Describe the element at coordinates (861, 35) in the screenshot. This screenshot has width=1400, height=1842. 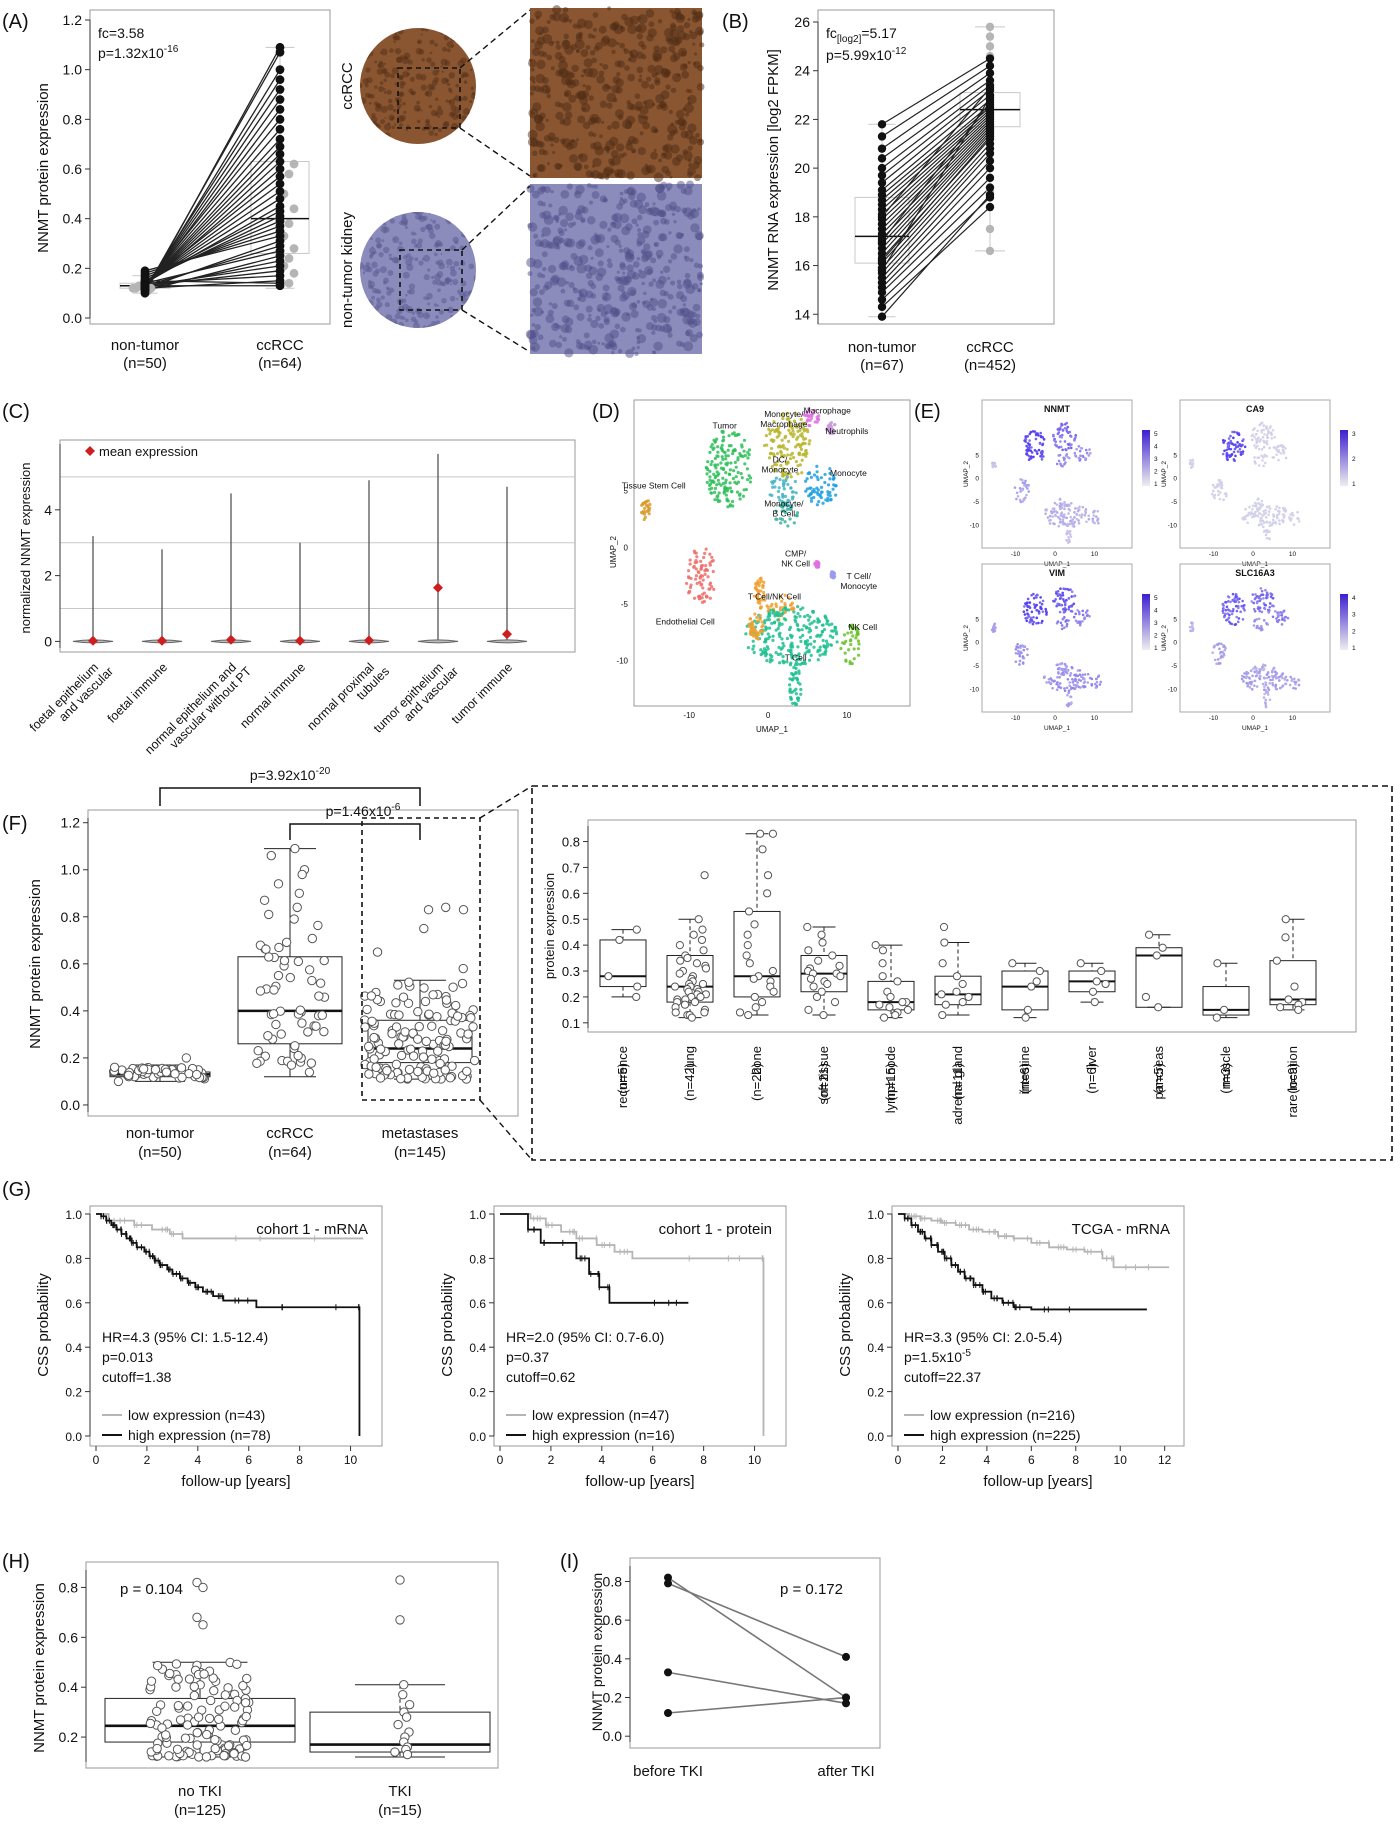
I see `annotation: fc[log2]=5.17` at that location.